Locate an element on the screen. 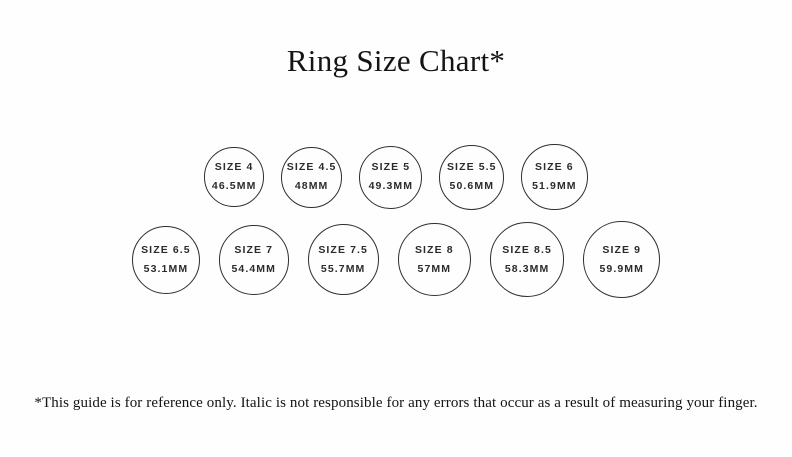  ring-diameter-label: 50.6MM is located at coordinates (472, 186).